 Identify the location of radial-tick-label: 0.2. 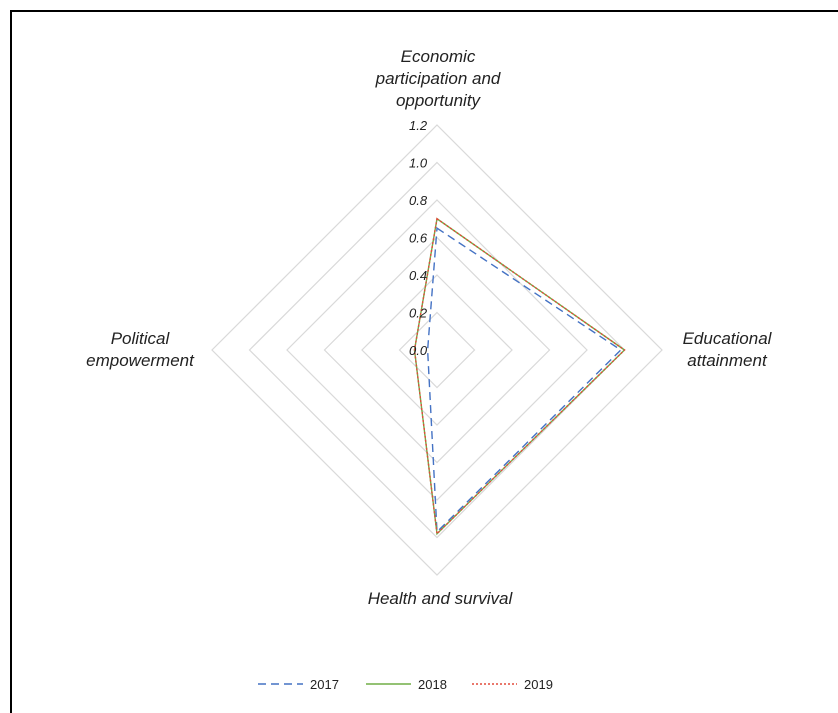
(418, 313).